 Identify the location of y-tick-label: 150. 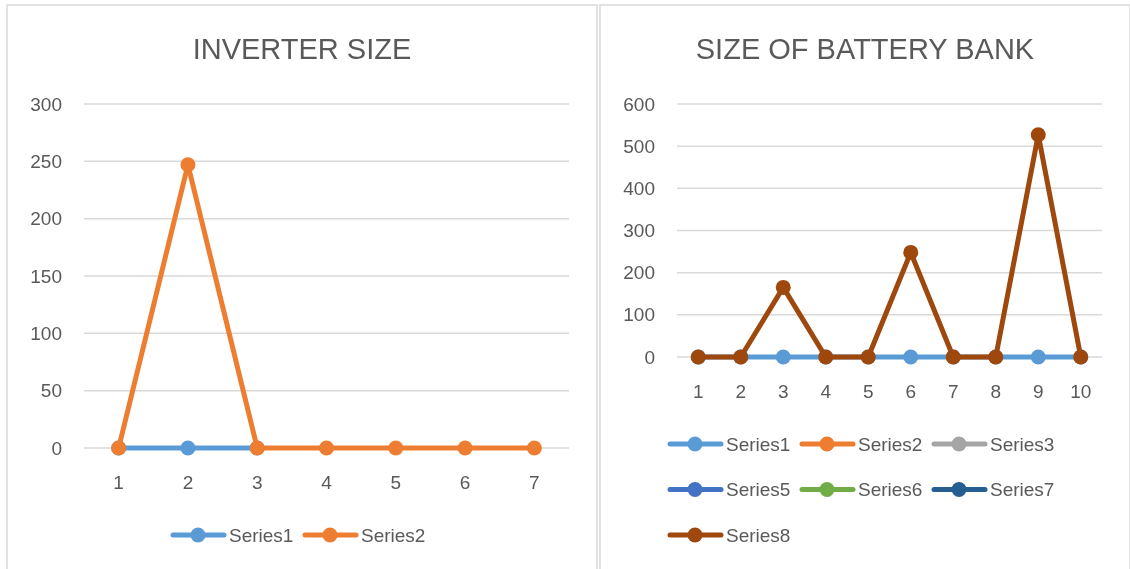
(46, 276).